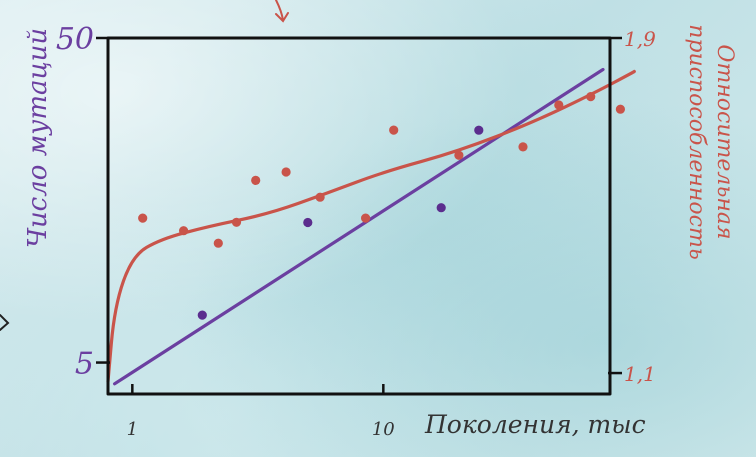  I want to click on right-axis-label-line-1: Относительная, so click(724, 141).